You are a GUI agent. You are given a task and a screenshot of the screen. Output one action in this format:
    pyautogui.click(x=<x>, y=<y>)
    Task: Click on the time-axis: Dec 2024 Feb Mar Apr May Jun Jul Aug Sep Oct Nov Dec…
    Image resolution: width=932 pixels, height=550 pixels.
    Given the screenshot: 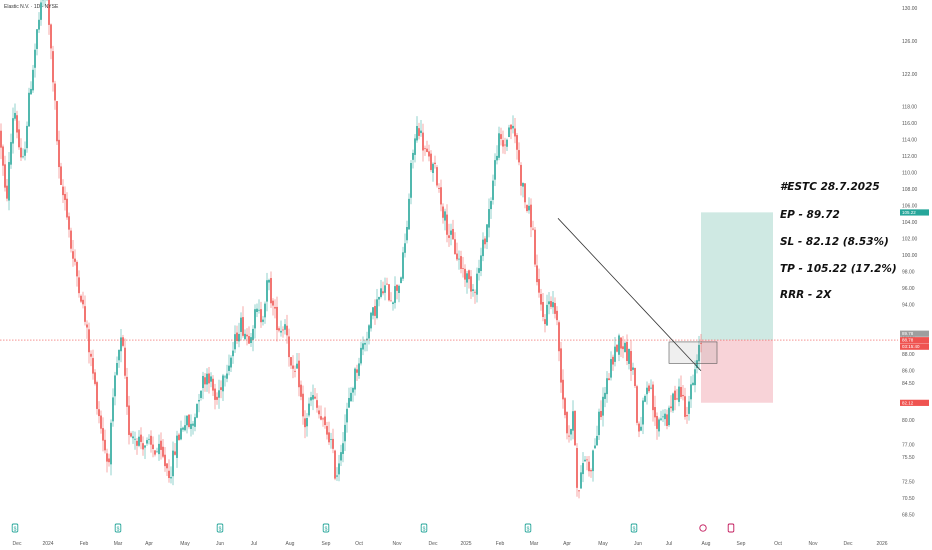 What is the action you would take?
    pyautogui.click(x=450, y=544)
    